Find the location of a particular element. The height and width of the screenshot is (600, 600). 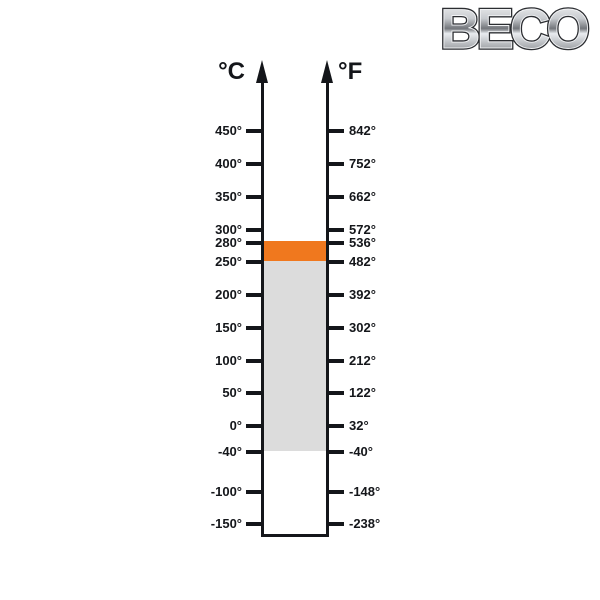

celsius-axis-arrow-icon is located at coordinates (262, 71).